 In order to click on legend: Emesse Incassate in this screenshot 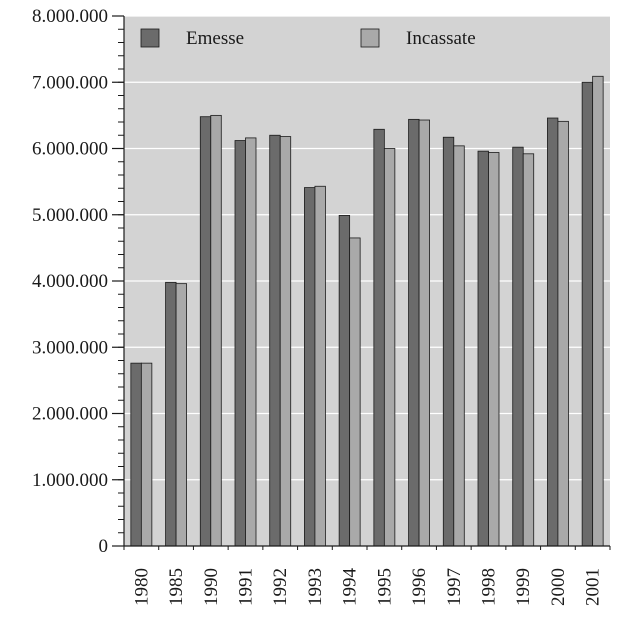, I will do `click(308, 38)`.